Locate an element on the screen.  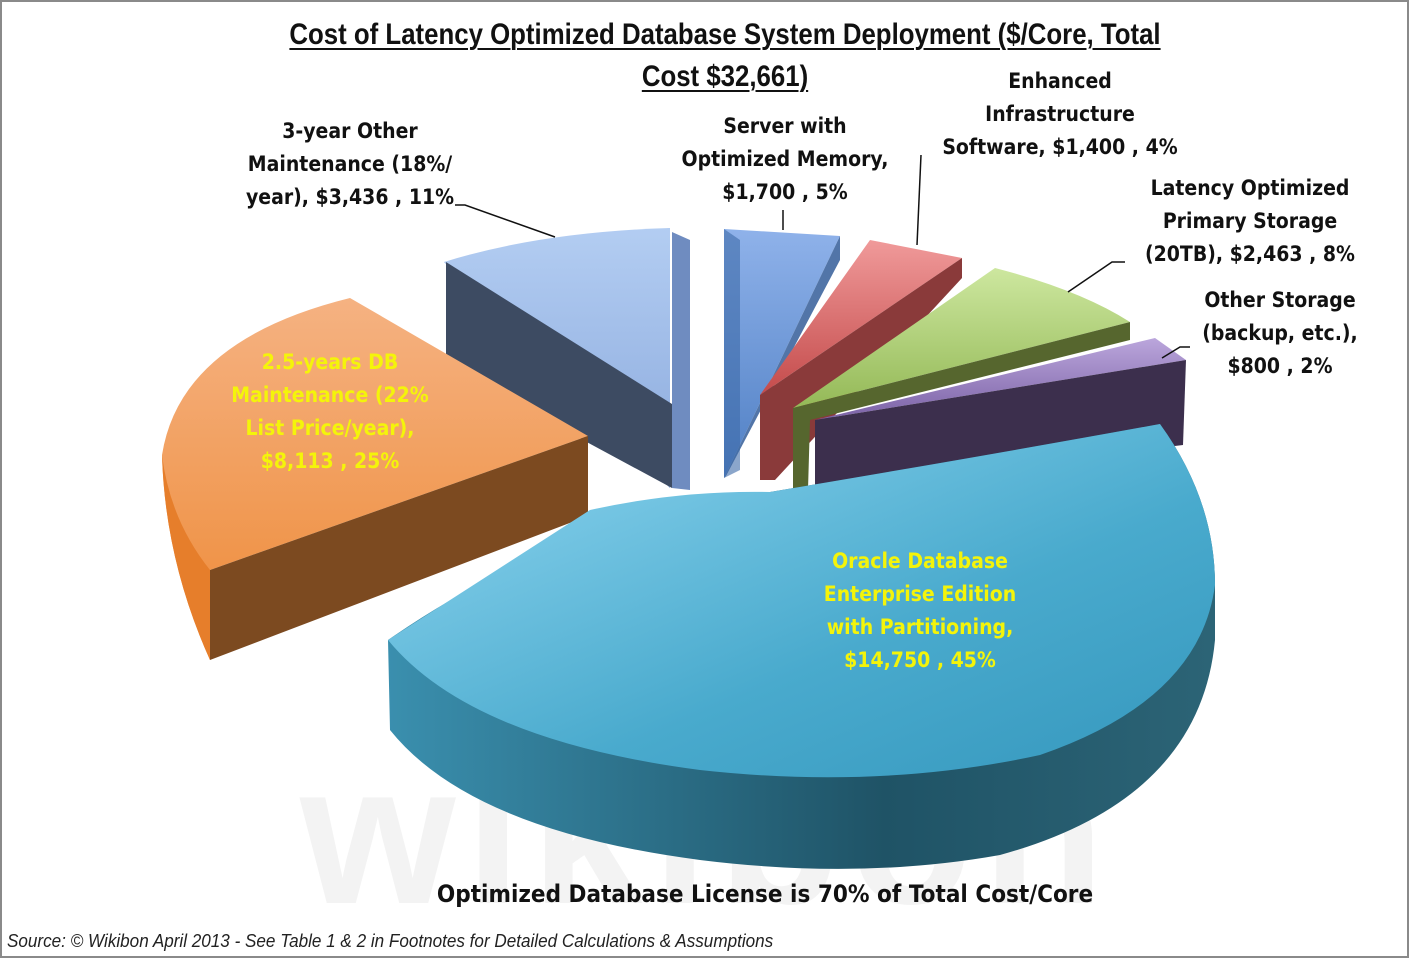
leader-lines is located at coordinates (822, 256).